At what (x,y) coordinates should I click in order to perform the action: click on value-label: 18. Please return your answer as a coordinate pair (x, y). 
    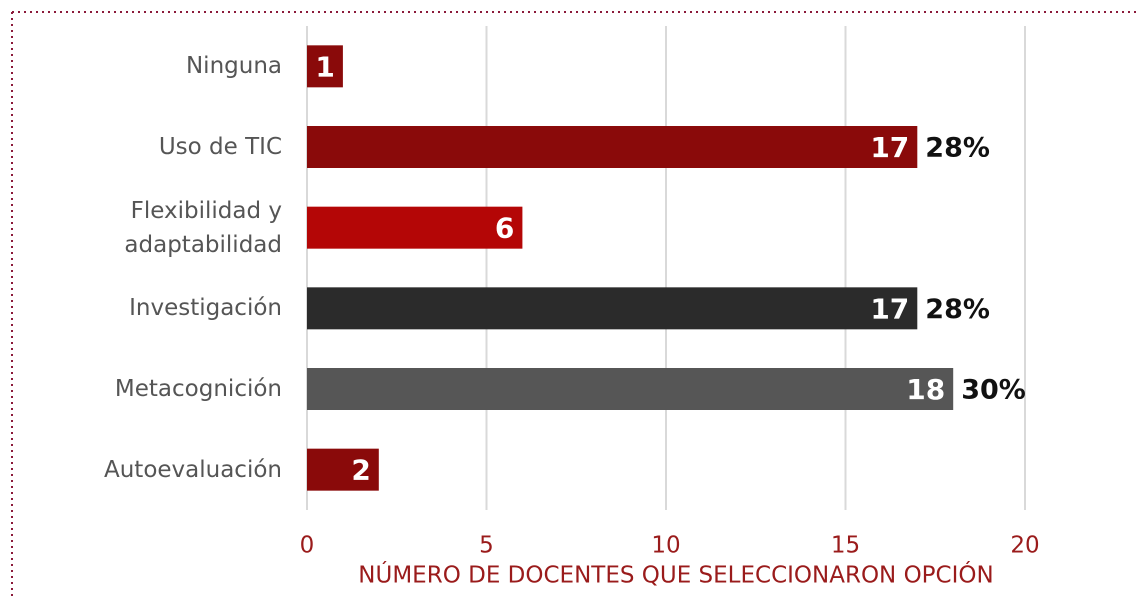
    Looking at the image, I should click on (925, 389).